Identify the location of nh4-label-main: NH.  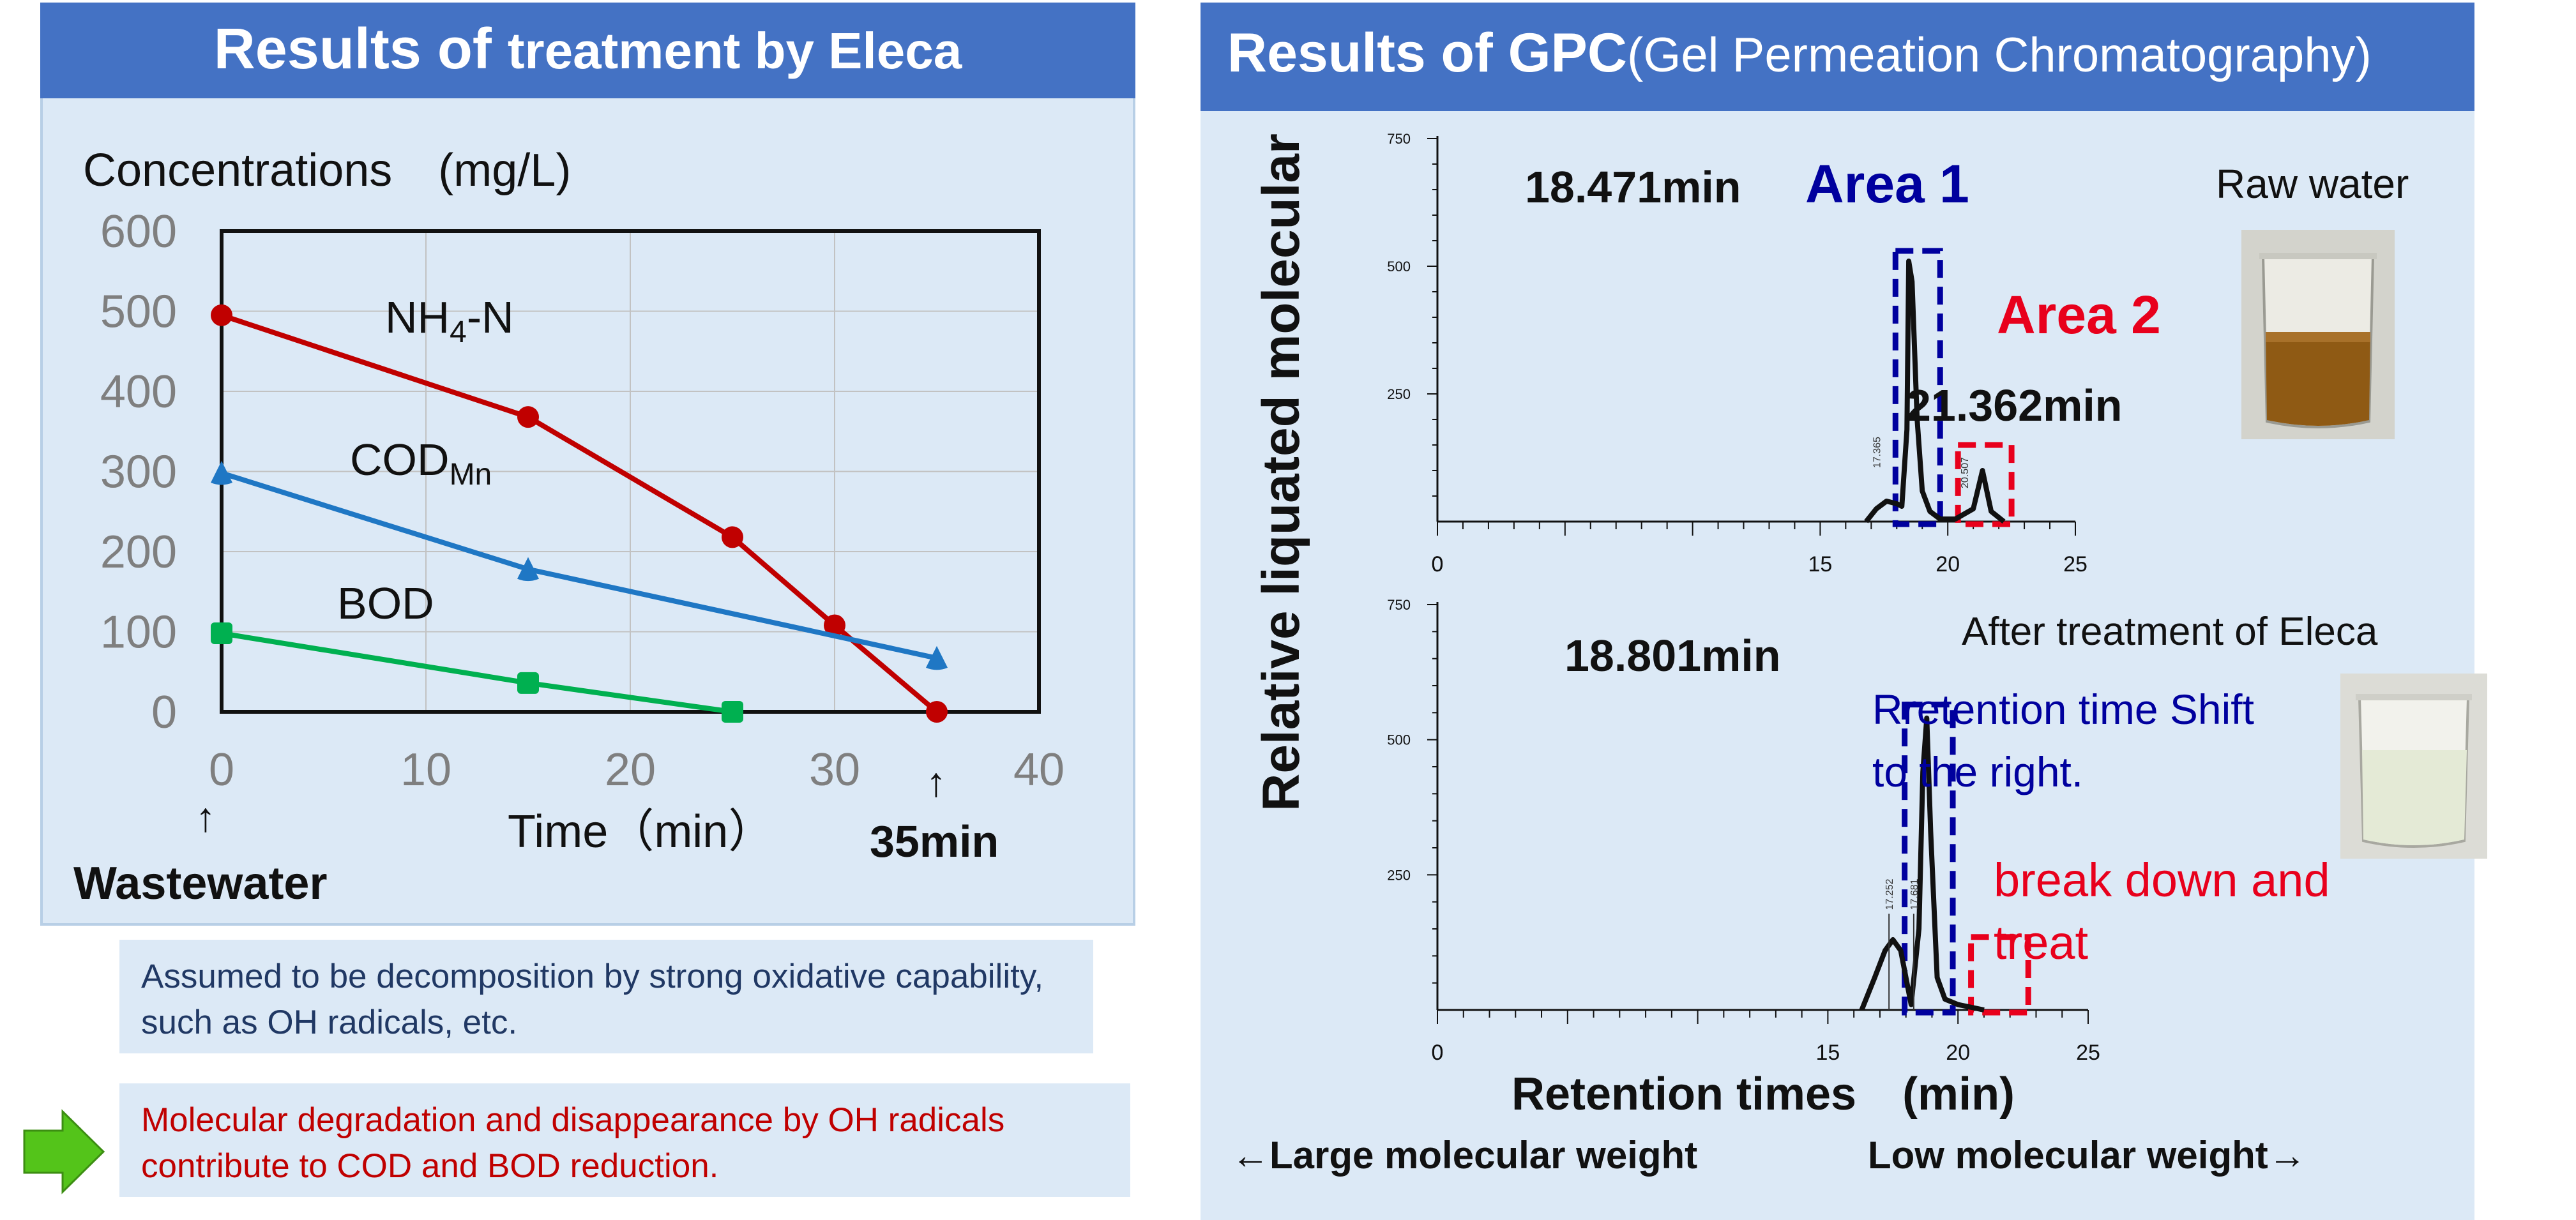
(418, 317).